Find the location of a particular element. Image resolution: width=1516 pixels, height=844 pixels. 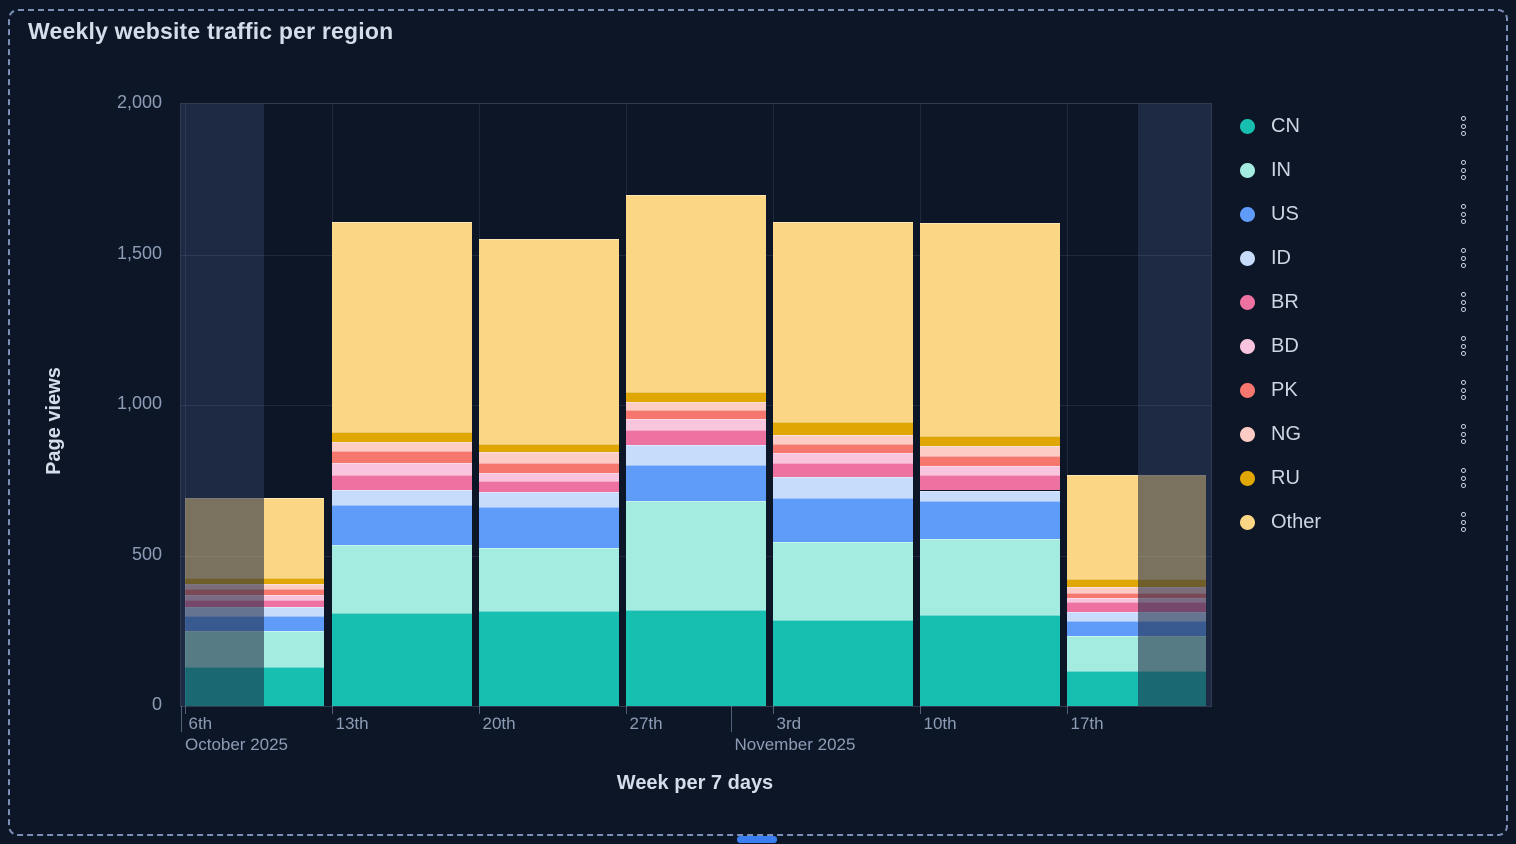

legend-item-IN: IN is located at coordinates (1359, 170).